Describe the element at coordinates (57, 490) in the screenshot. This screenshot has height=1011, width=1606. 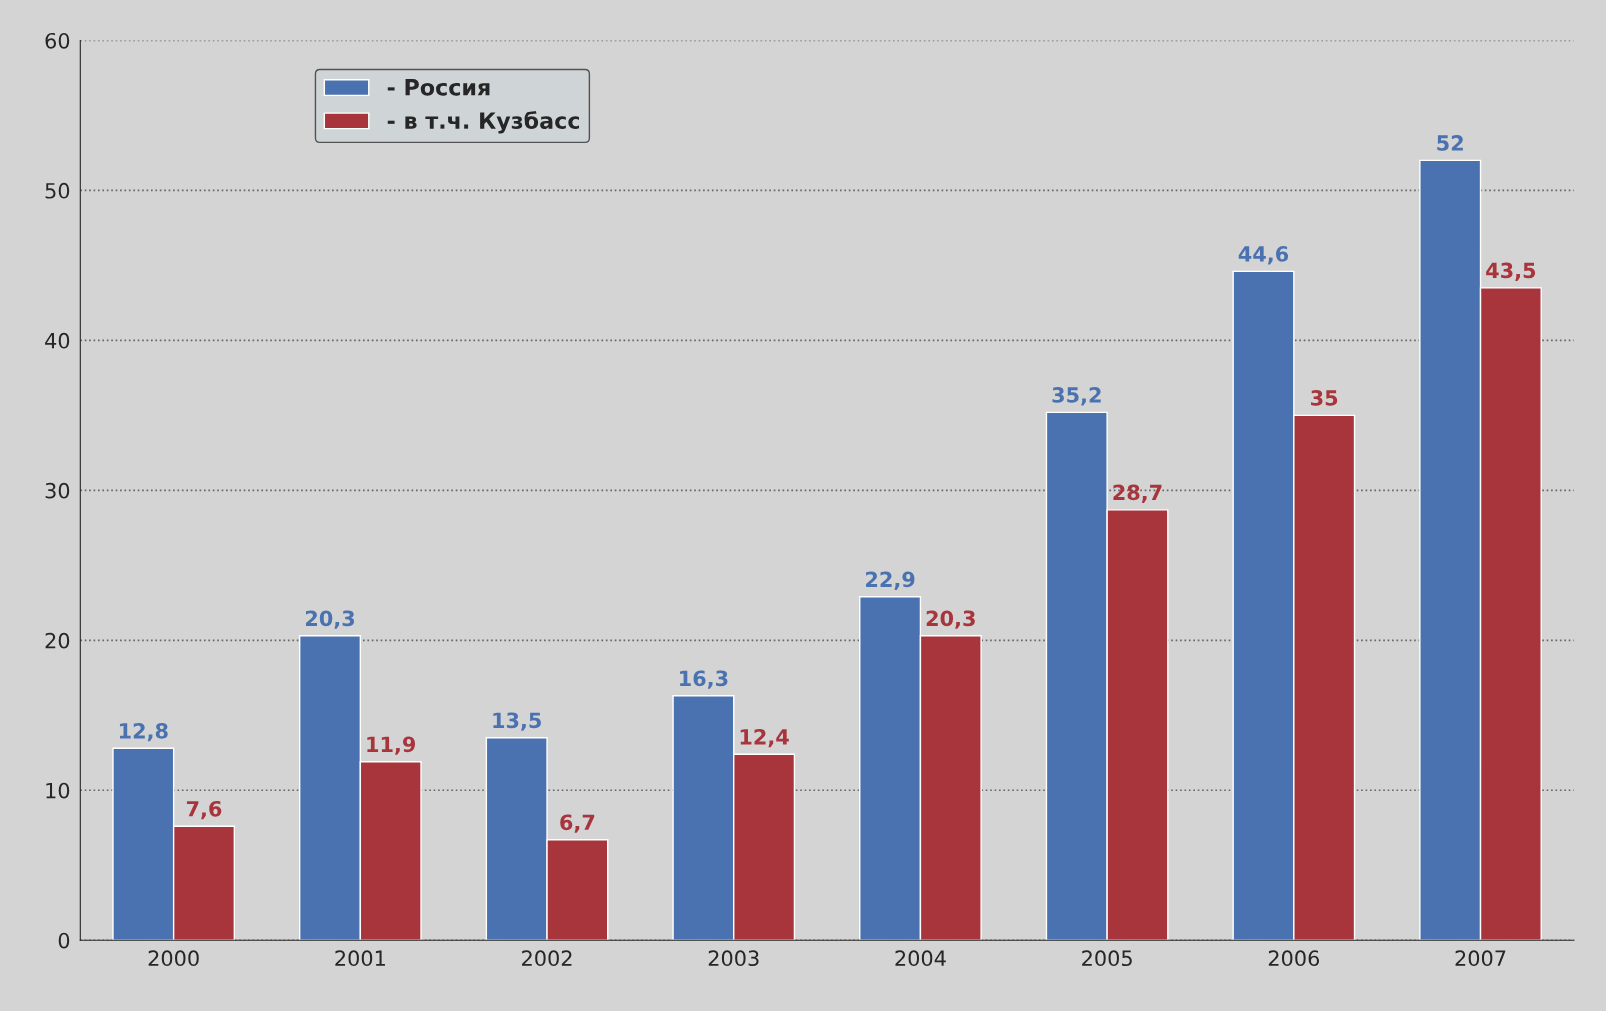
I see `y-tick-label: 30` at that location.